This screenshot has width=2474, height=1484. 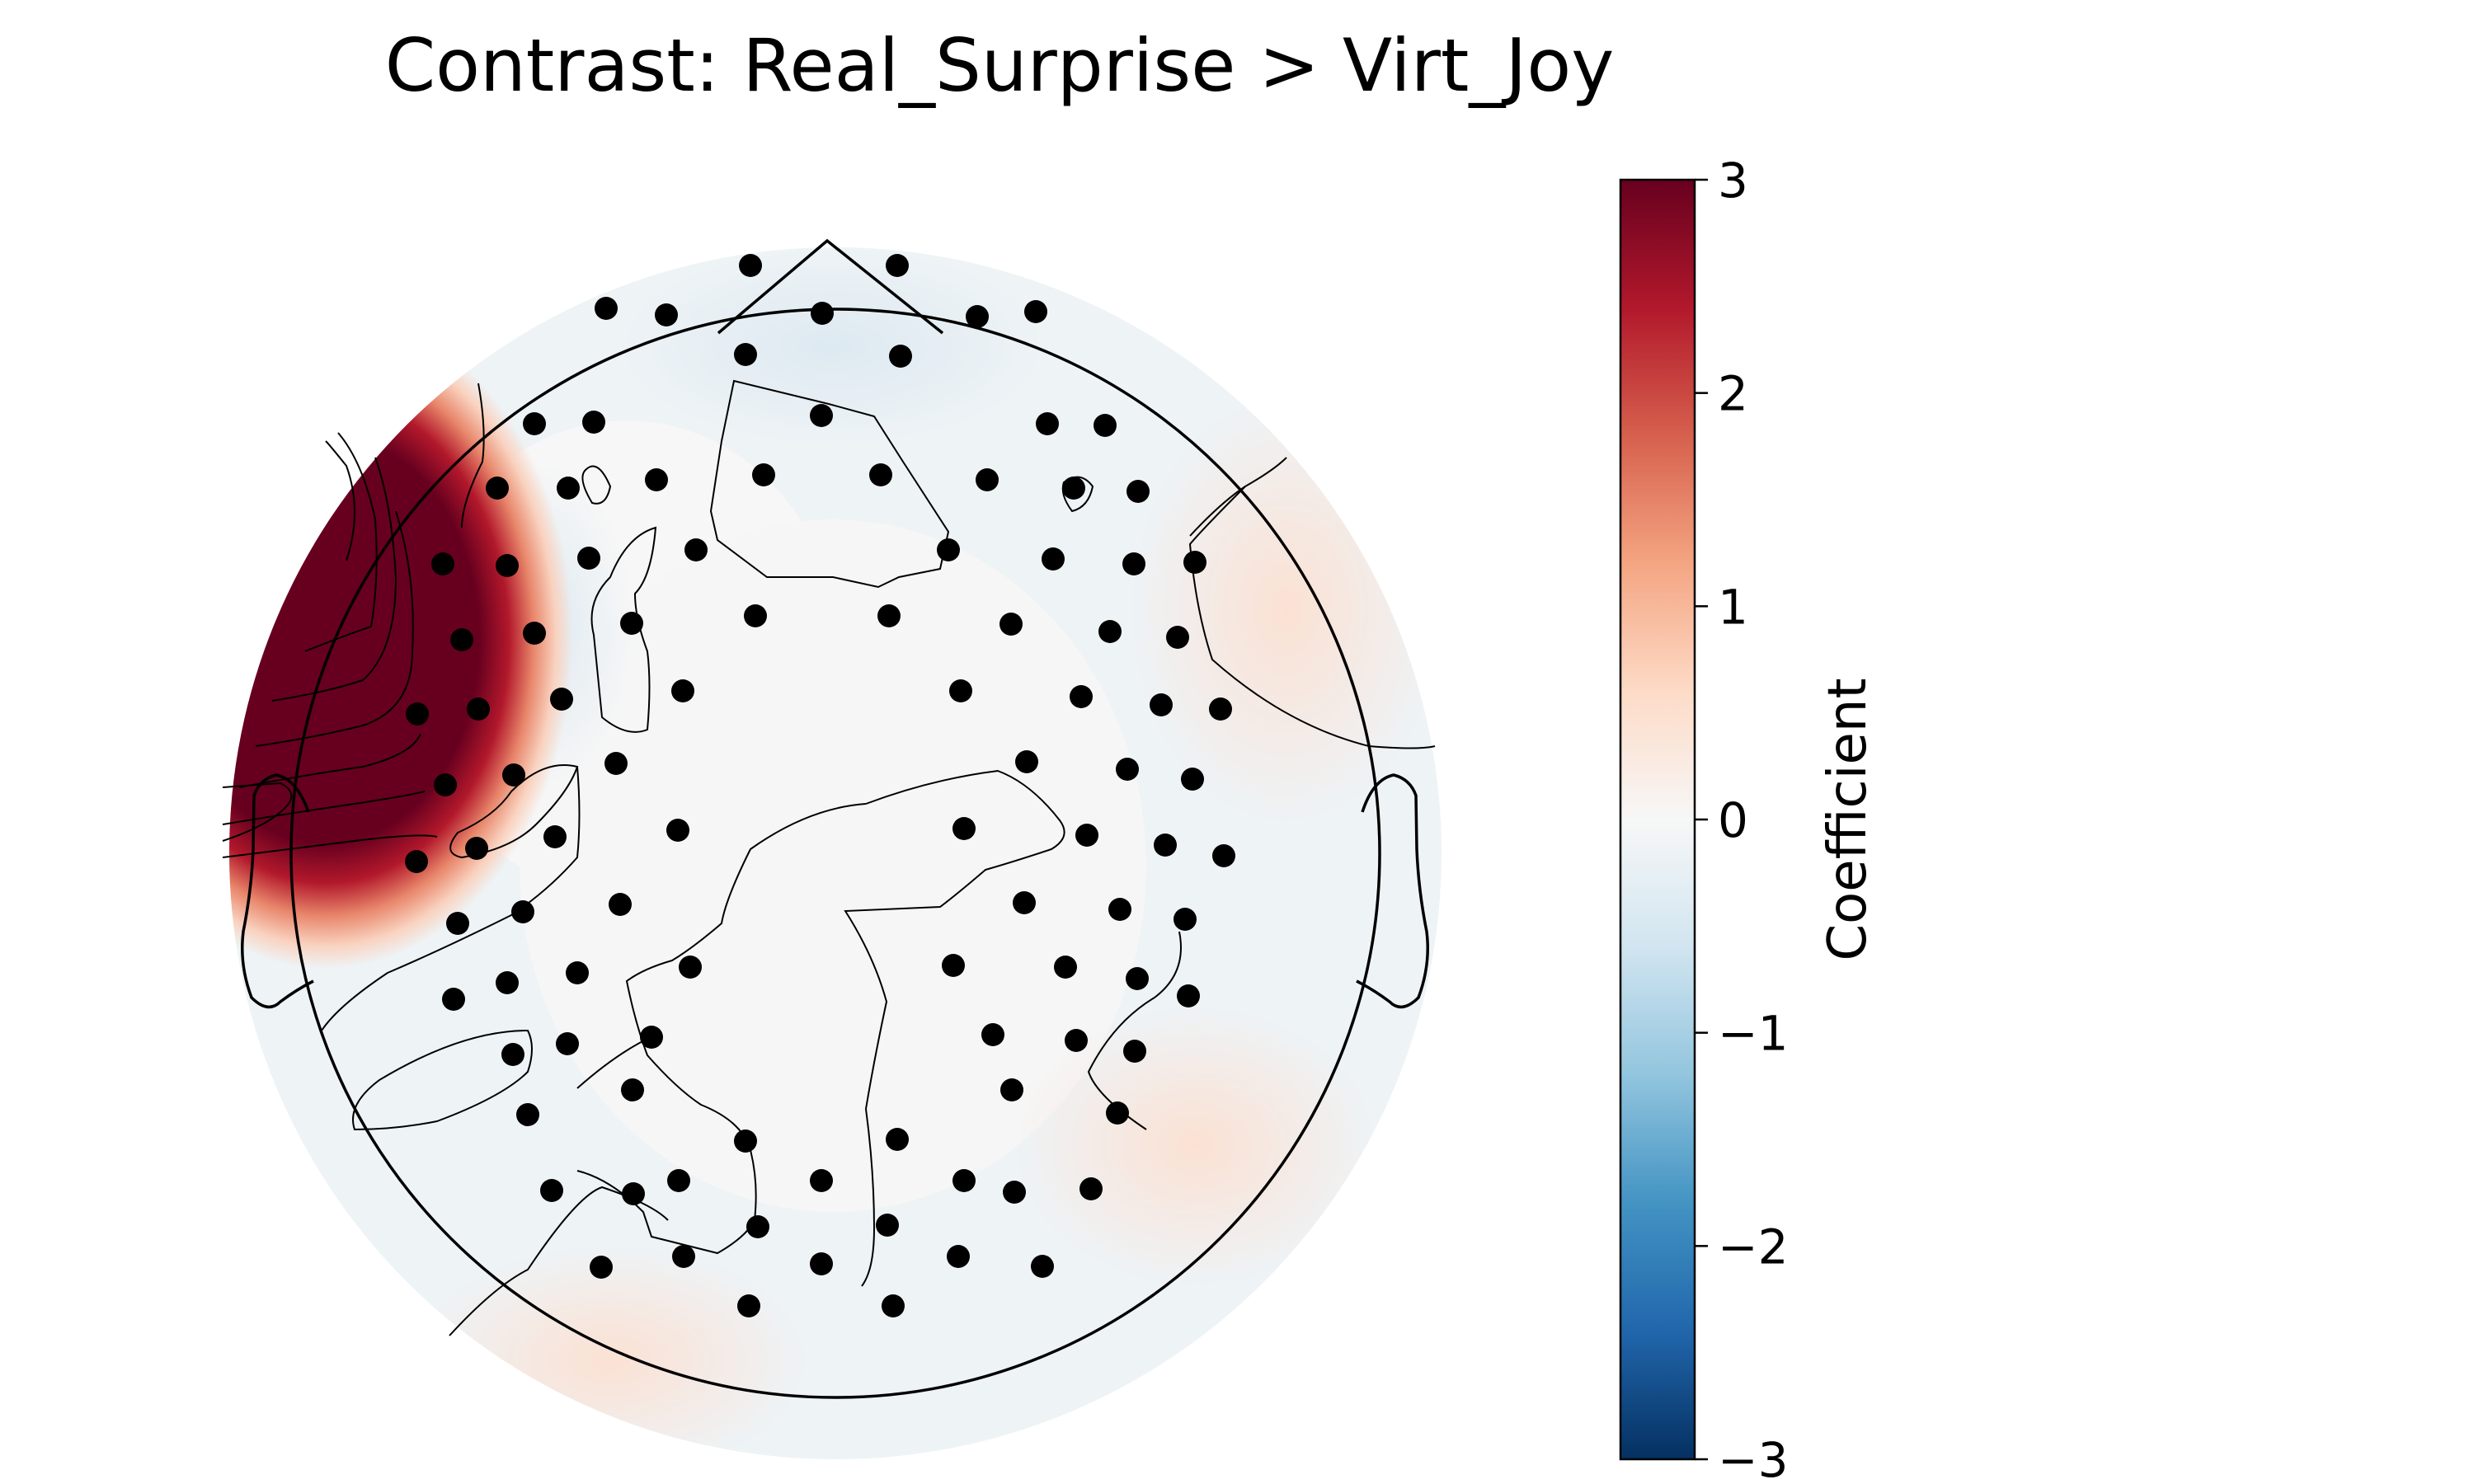 I want to click on field-warm-right-posterior, so click(x=1195, y=1146).